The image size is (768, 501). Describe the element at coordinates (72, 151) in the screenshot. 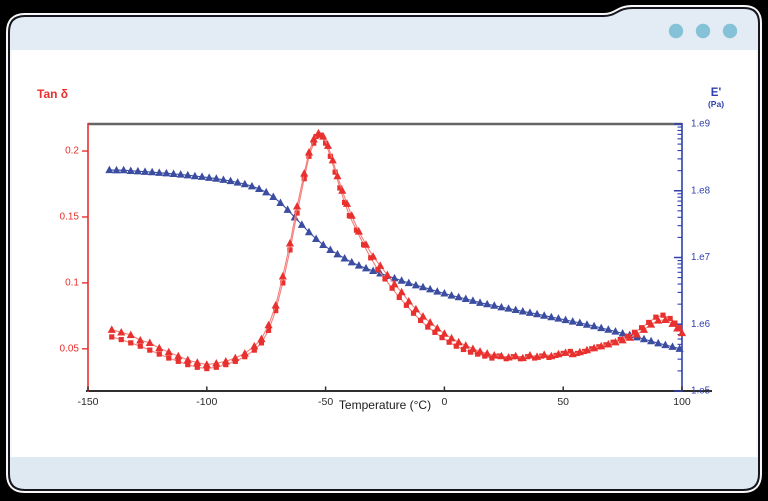

I see `left-tick-label: 0.2` at that location.